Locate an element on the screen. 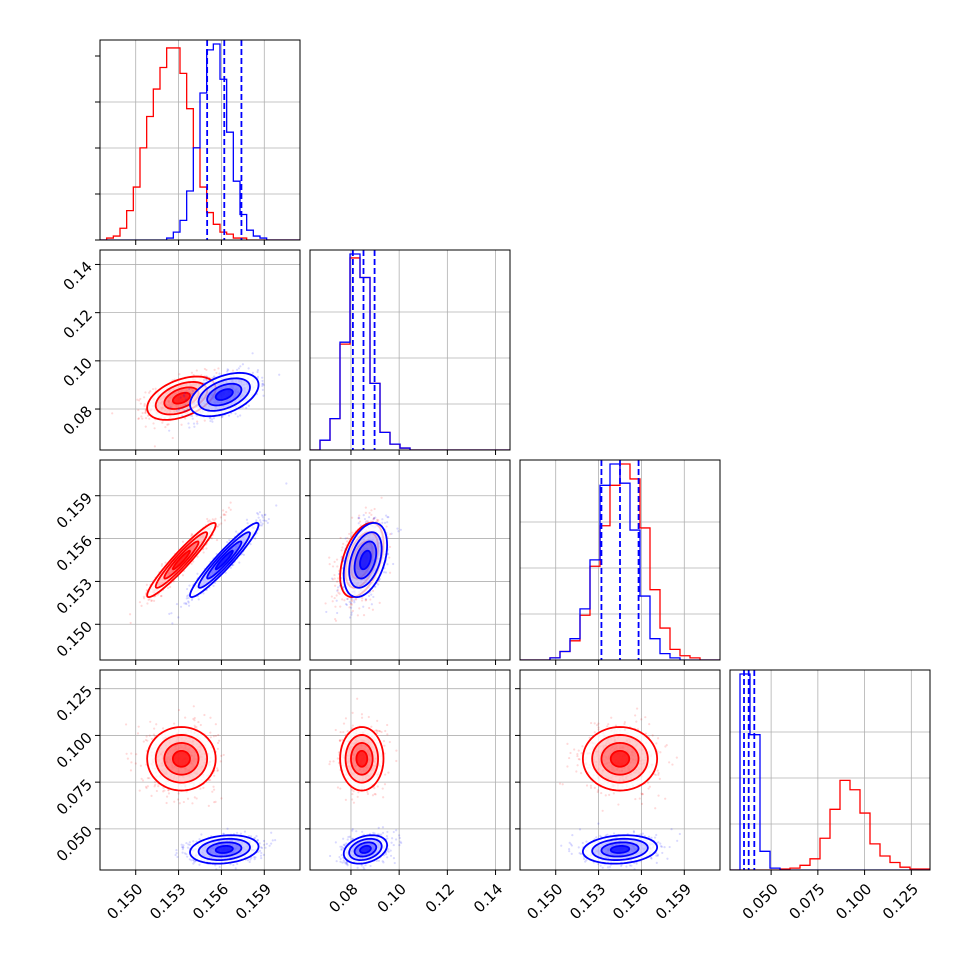  y-tick-label: 0.08 is located at coordinates (78, 420).